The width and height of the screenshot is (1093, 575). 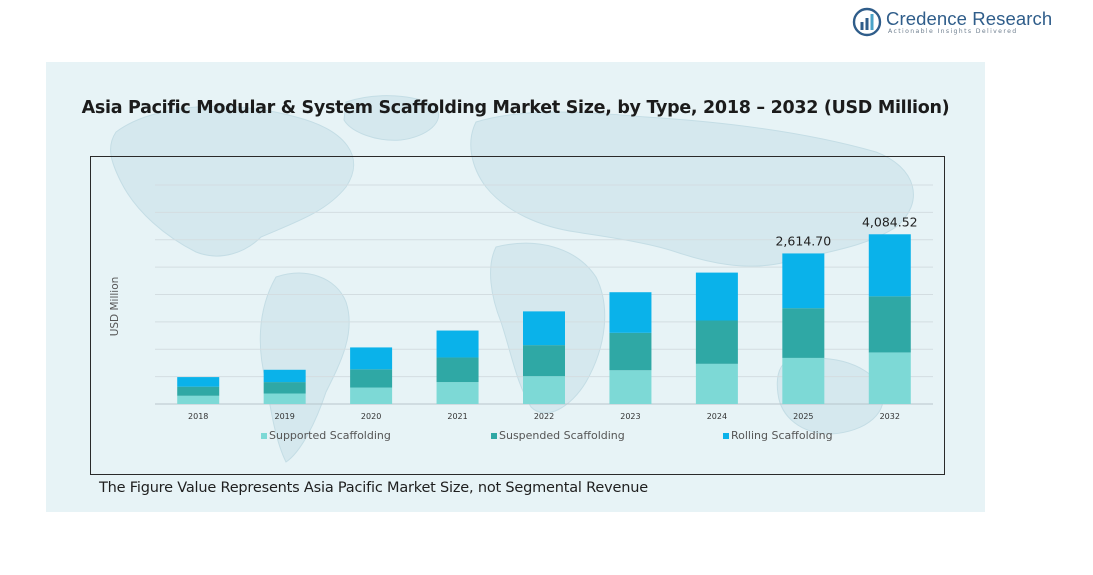 I want to click on brand-name: Credence Research, so click(x=969, y=18).